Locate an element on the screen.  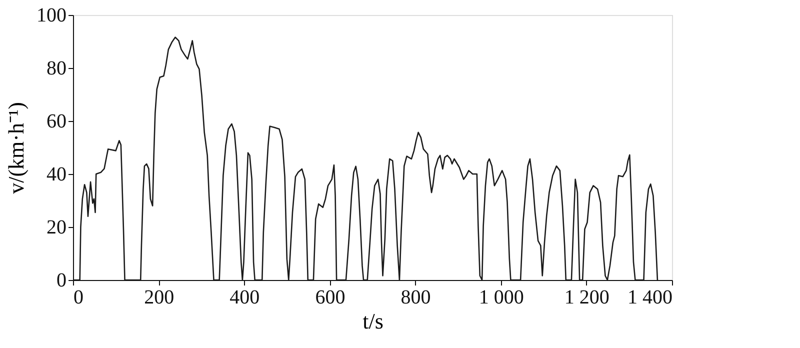
x-tick-label: 600 is located at coordinates (330, 297).